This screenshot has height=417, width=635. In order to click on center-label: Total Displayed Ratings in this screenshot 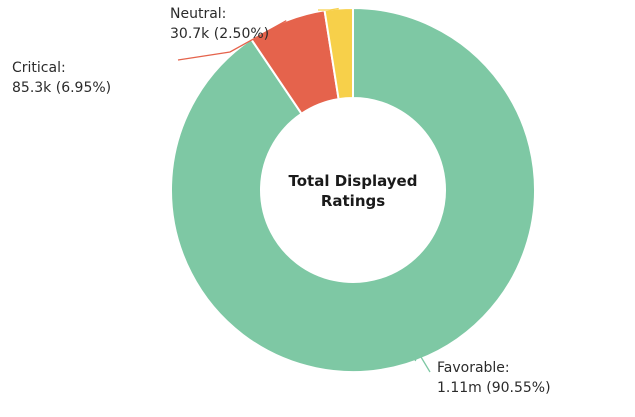, I will do `click(353, 191)`.